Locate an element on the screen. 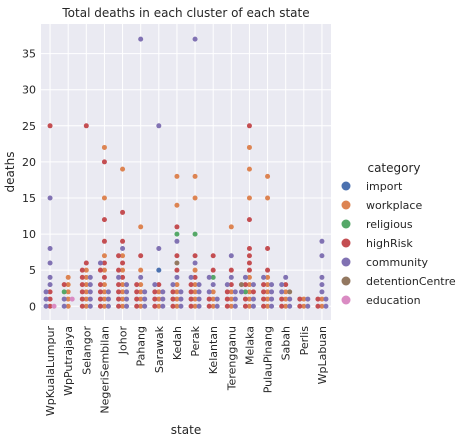 The height and width of the screenshot is (444, 466). x-tick-label: WpPutrajaya is located at coordinates (68, 361).